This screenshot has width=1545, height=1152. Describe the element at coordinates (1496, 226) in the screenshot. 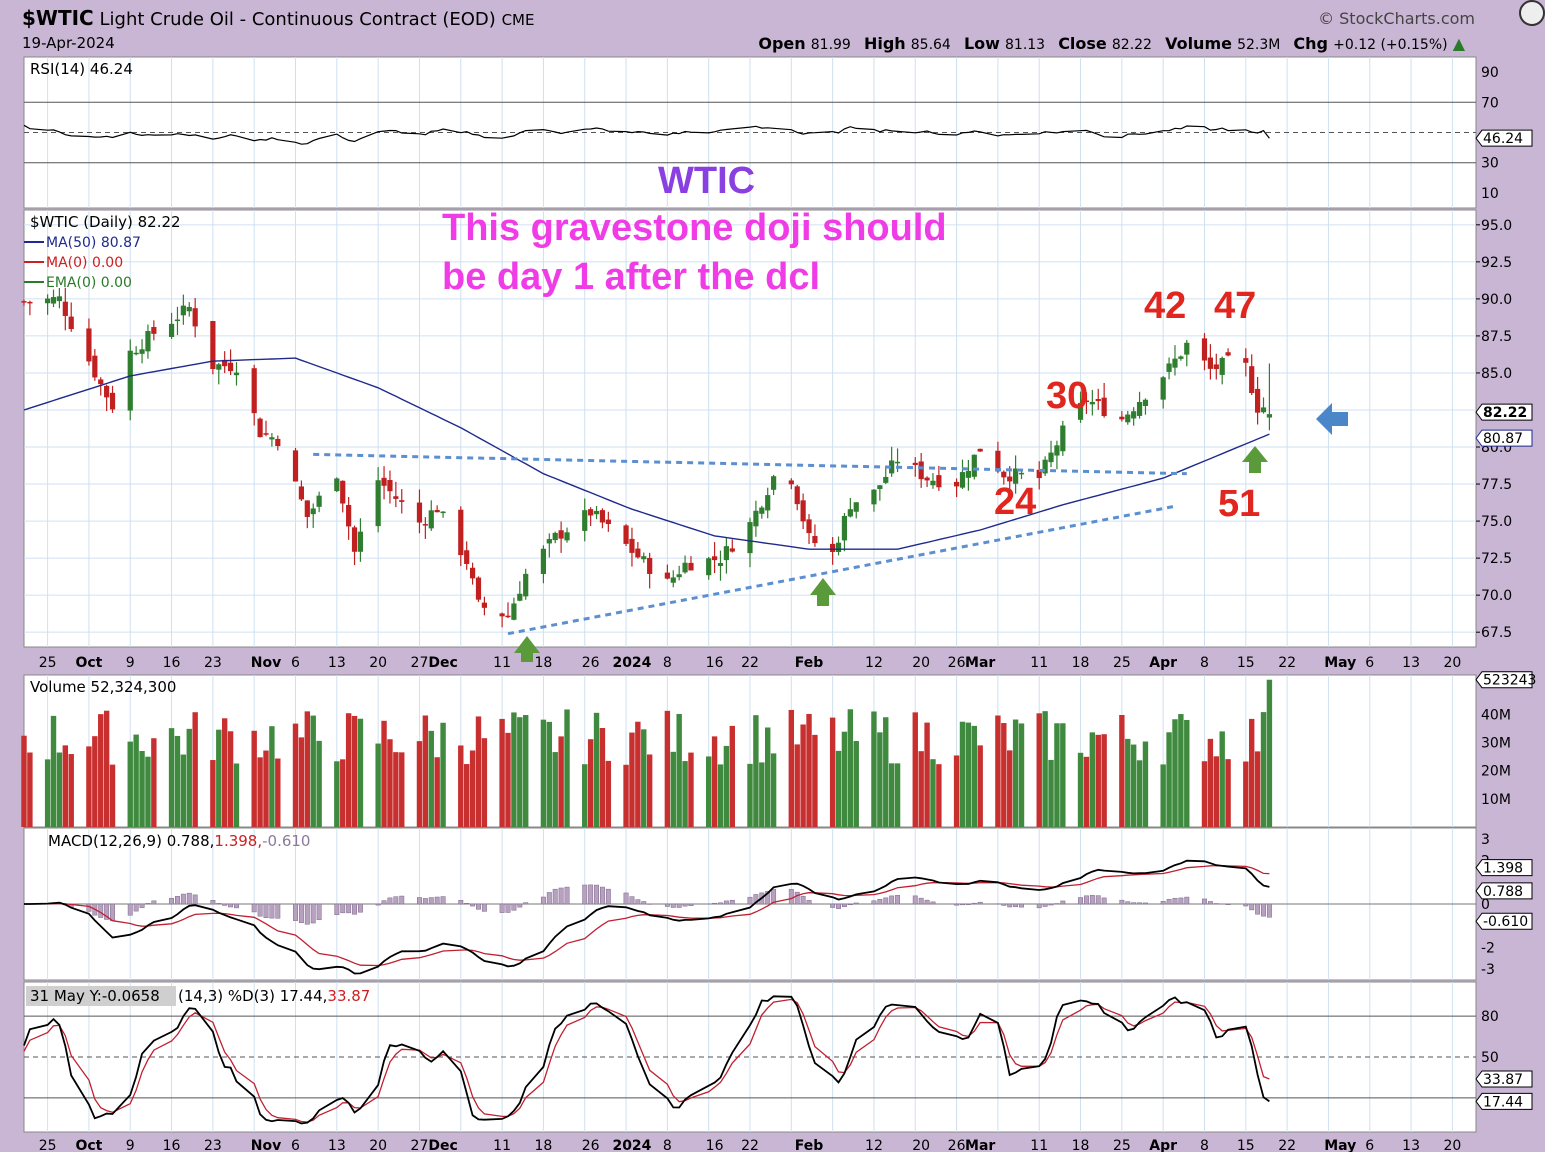

I see `price-tick-label: 95.0` at that location.